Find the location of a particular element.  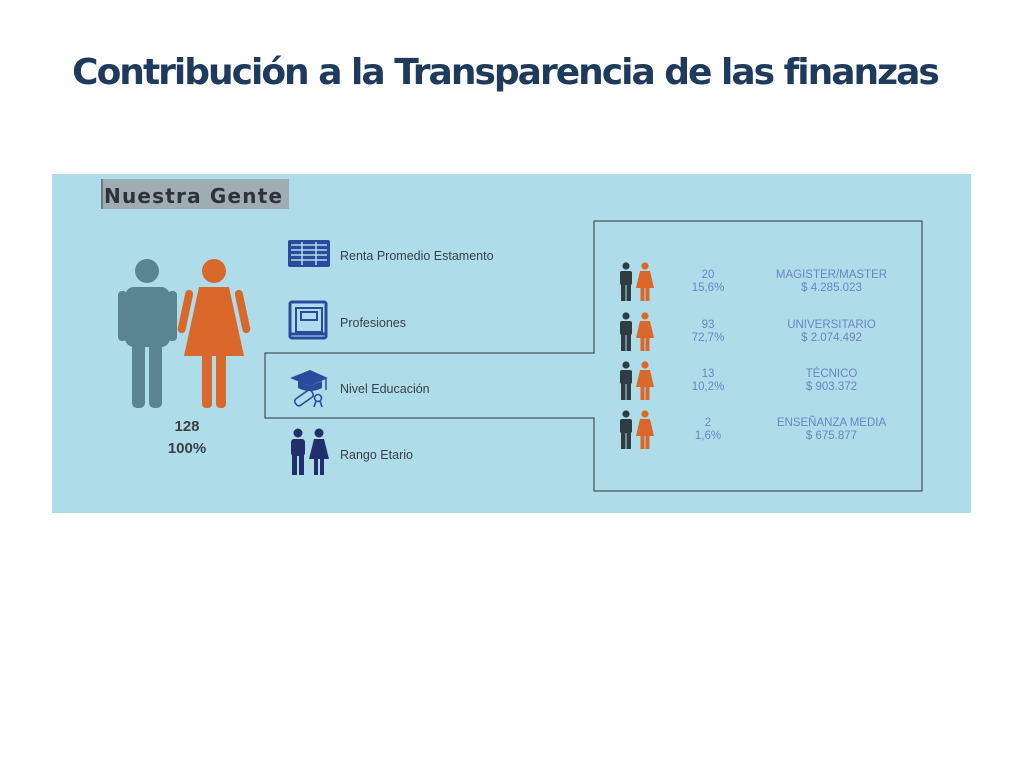

education-count: 20 is located at coordinates (708, 275).